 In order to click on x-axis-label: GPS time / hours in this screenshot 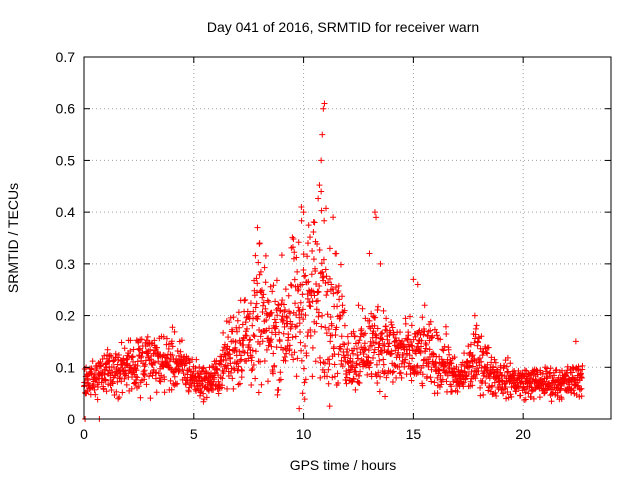, I will do `click(343, 465)`.